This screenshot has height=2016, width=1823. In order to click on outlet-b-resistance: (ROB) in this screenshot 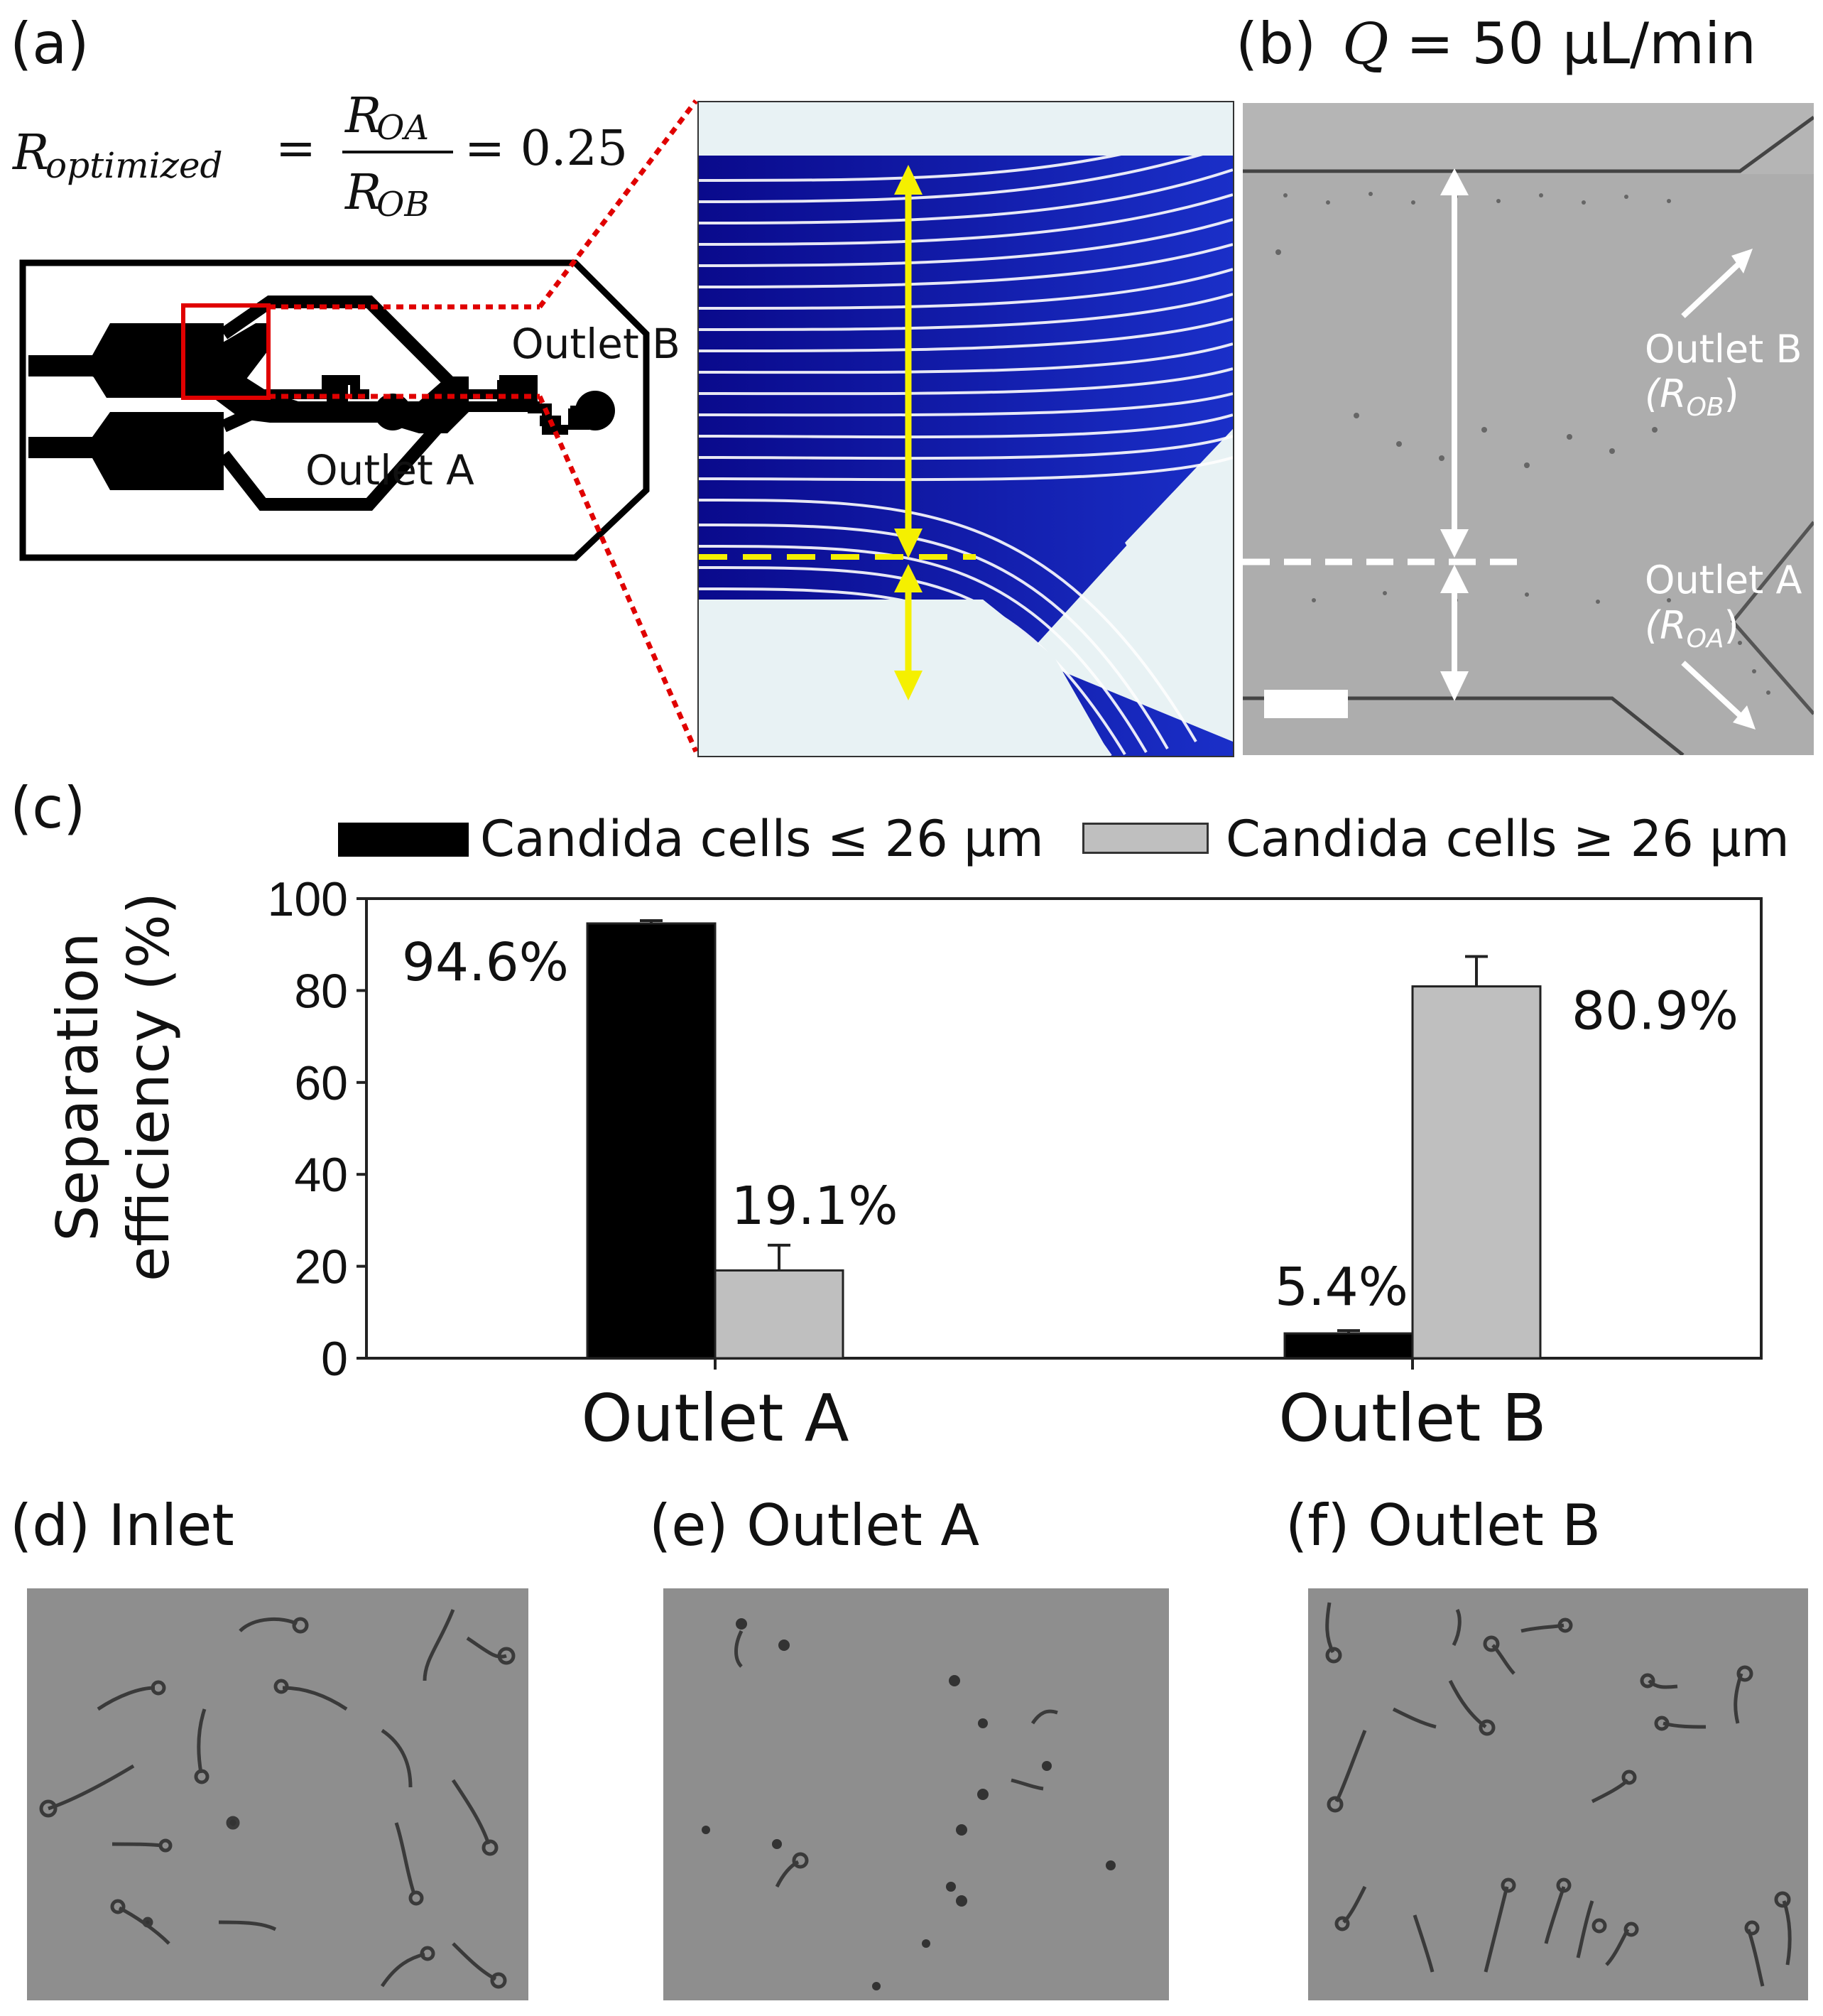, I will do `click(1692, 397)`.